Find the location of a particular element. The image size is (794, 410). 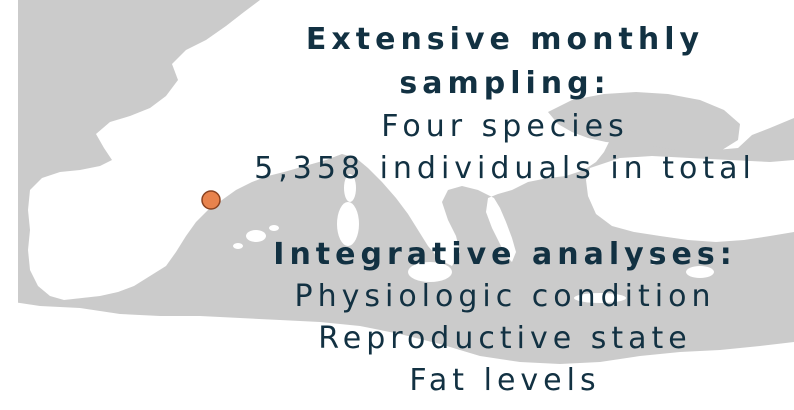

island-crete is located at coordinates (600, 298).